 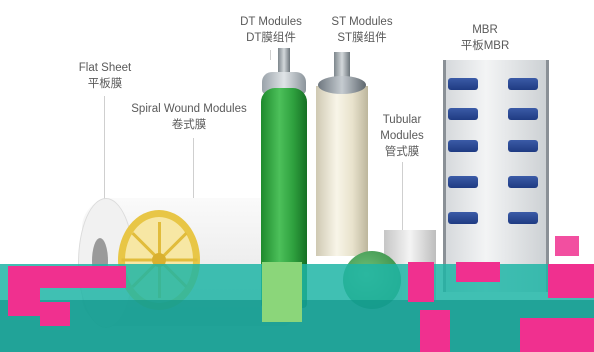 What do you see at coordinates (342, 85) in the screenshot?
I see `st-module-cap` at bounding box center [342, 85].